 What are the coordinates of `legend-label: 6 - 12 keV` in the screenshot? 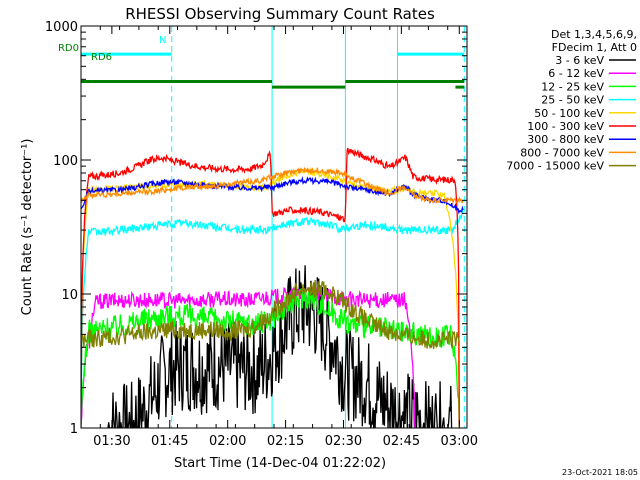 It's located at (576, 73).